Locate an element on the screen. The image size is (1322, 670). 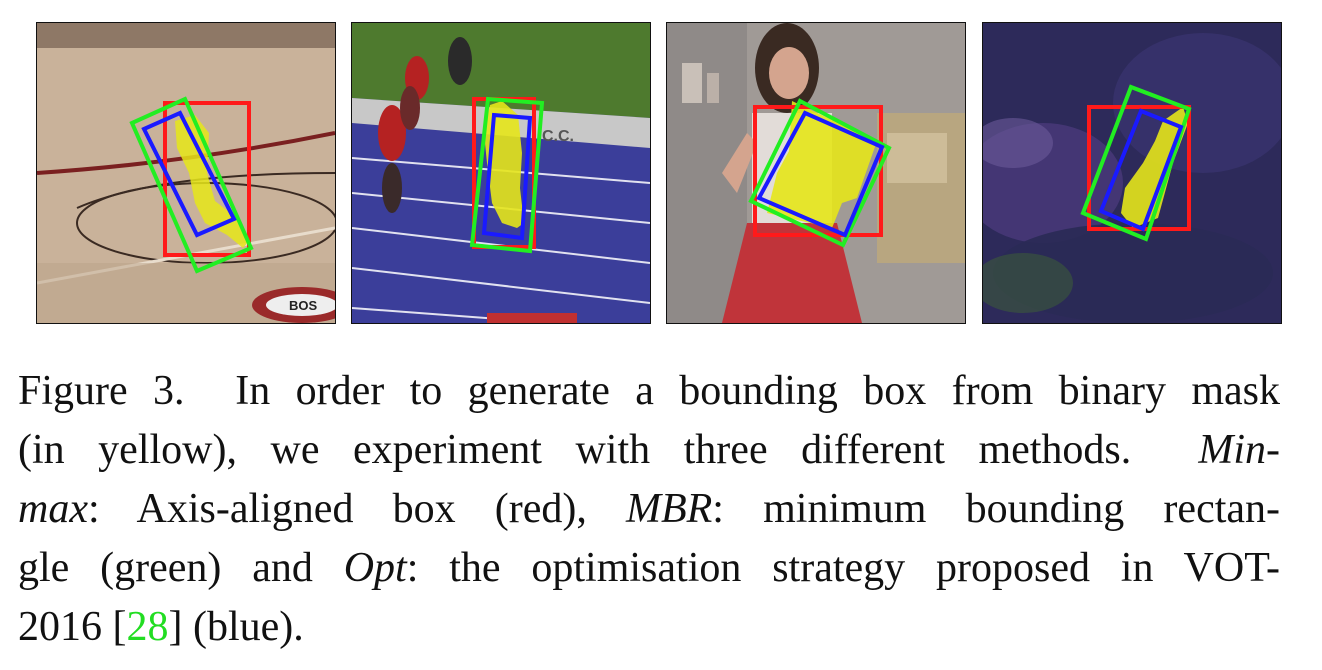
caption-line-5: 2016 [28] (blue). is located at coordinates (161, 627).